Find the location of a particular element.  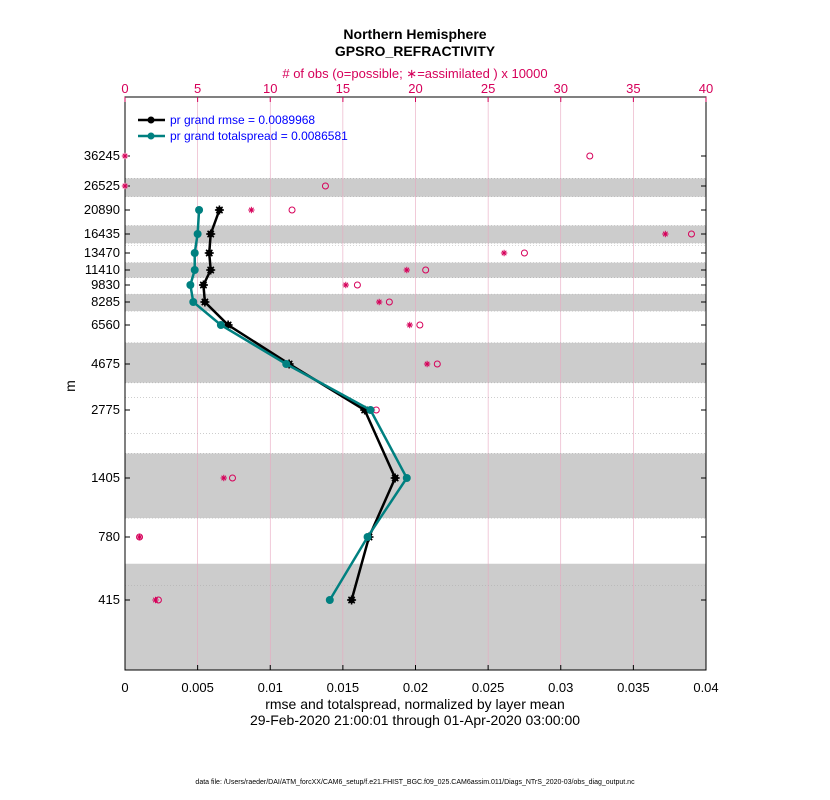

top-tick-label-2: 10 is located at coordinates (270, 88).